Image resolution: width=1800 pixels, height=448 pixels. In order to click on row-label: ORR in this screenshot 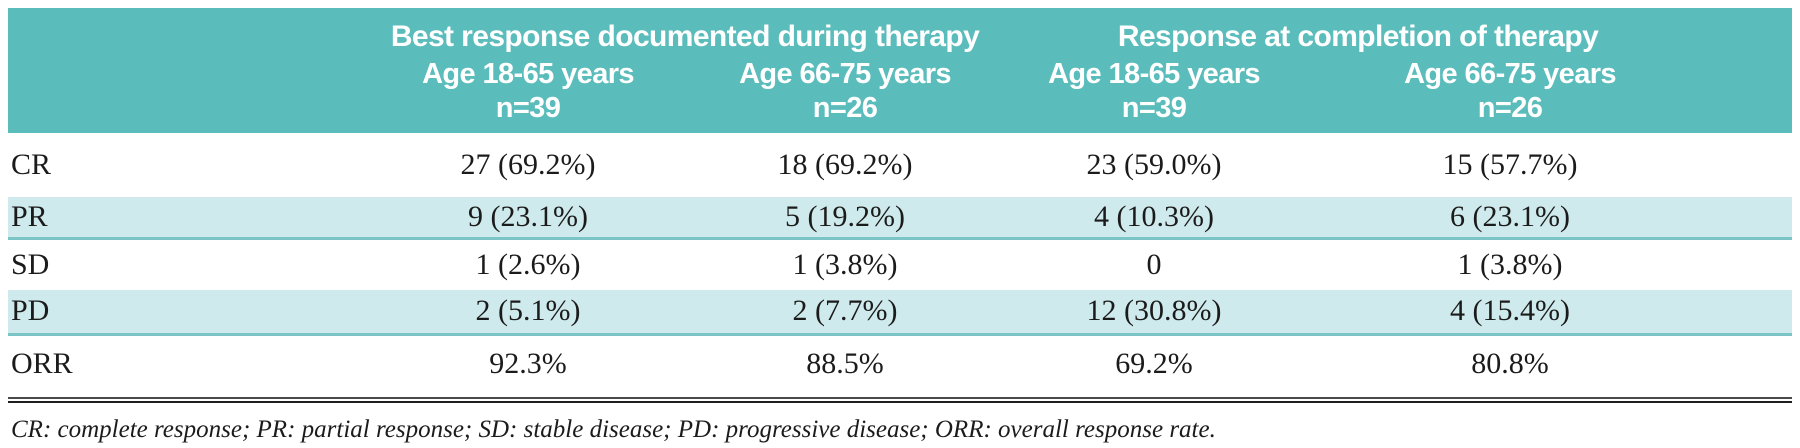, I will do `click(42, 364)`.